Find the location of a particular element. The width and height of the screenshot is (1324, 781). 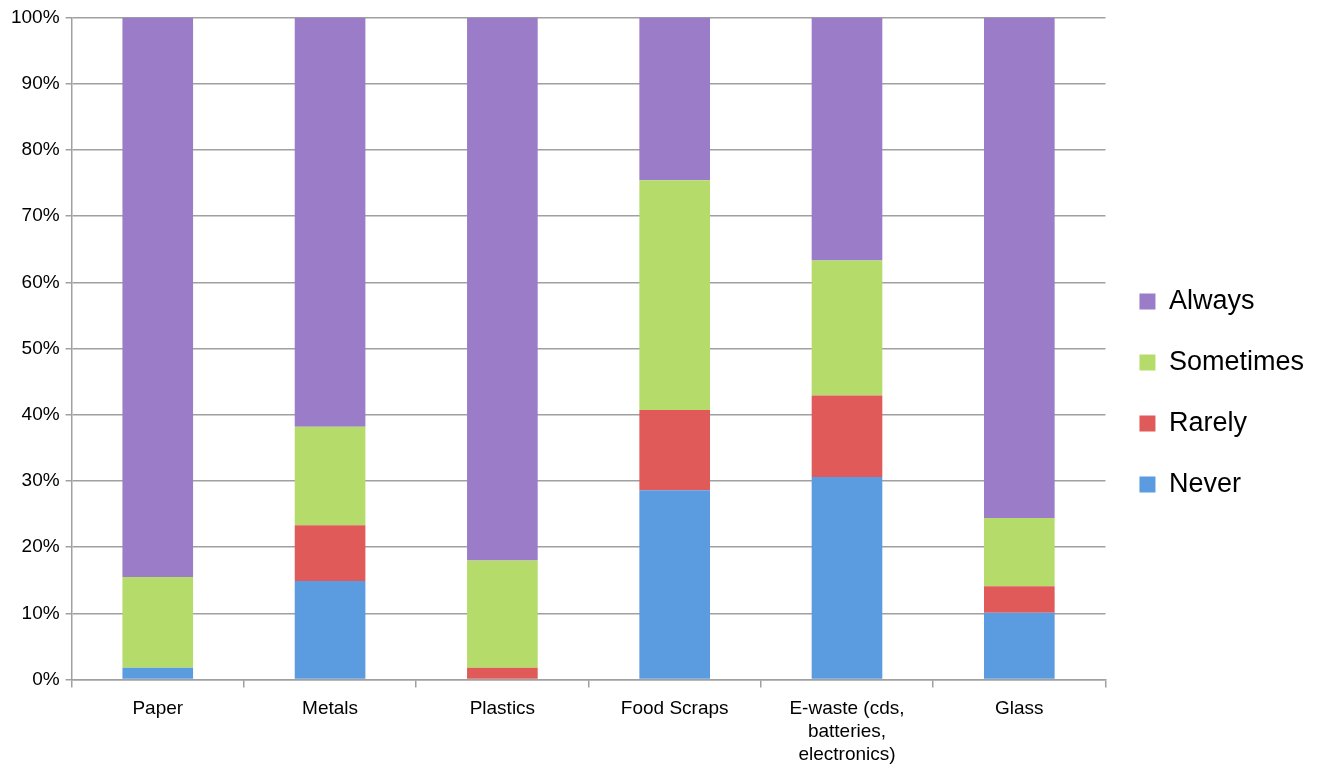

y-tick-label: 50% is located at coordinates (40, 347).